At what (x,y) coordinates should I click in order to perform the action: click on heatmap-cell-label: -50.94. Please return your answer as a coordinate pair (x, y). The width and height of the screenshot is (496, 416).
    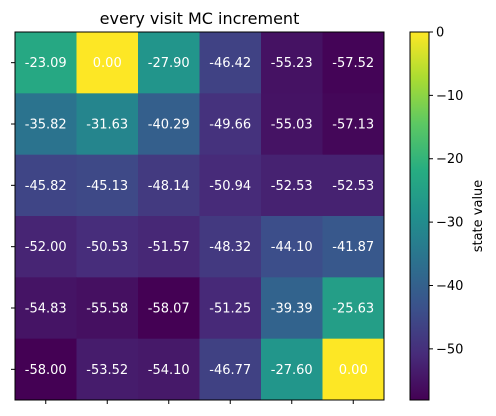
    Looking at the image, I should click on (230, 186).